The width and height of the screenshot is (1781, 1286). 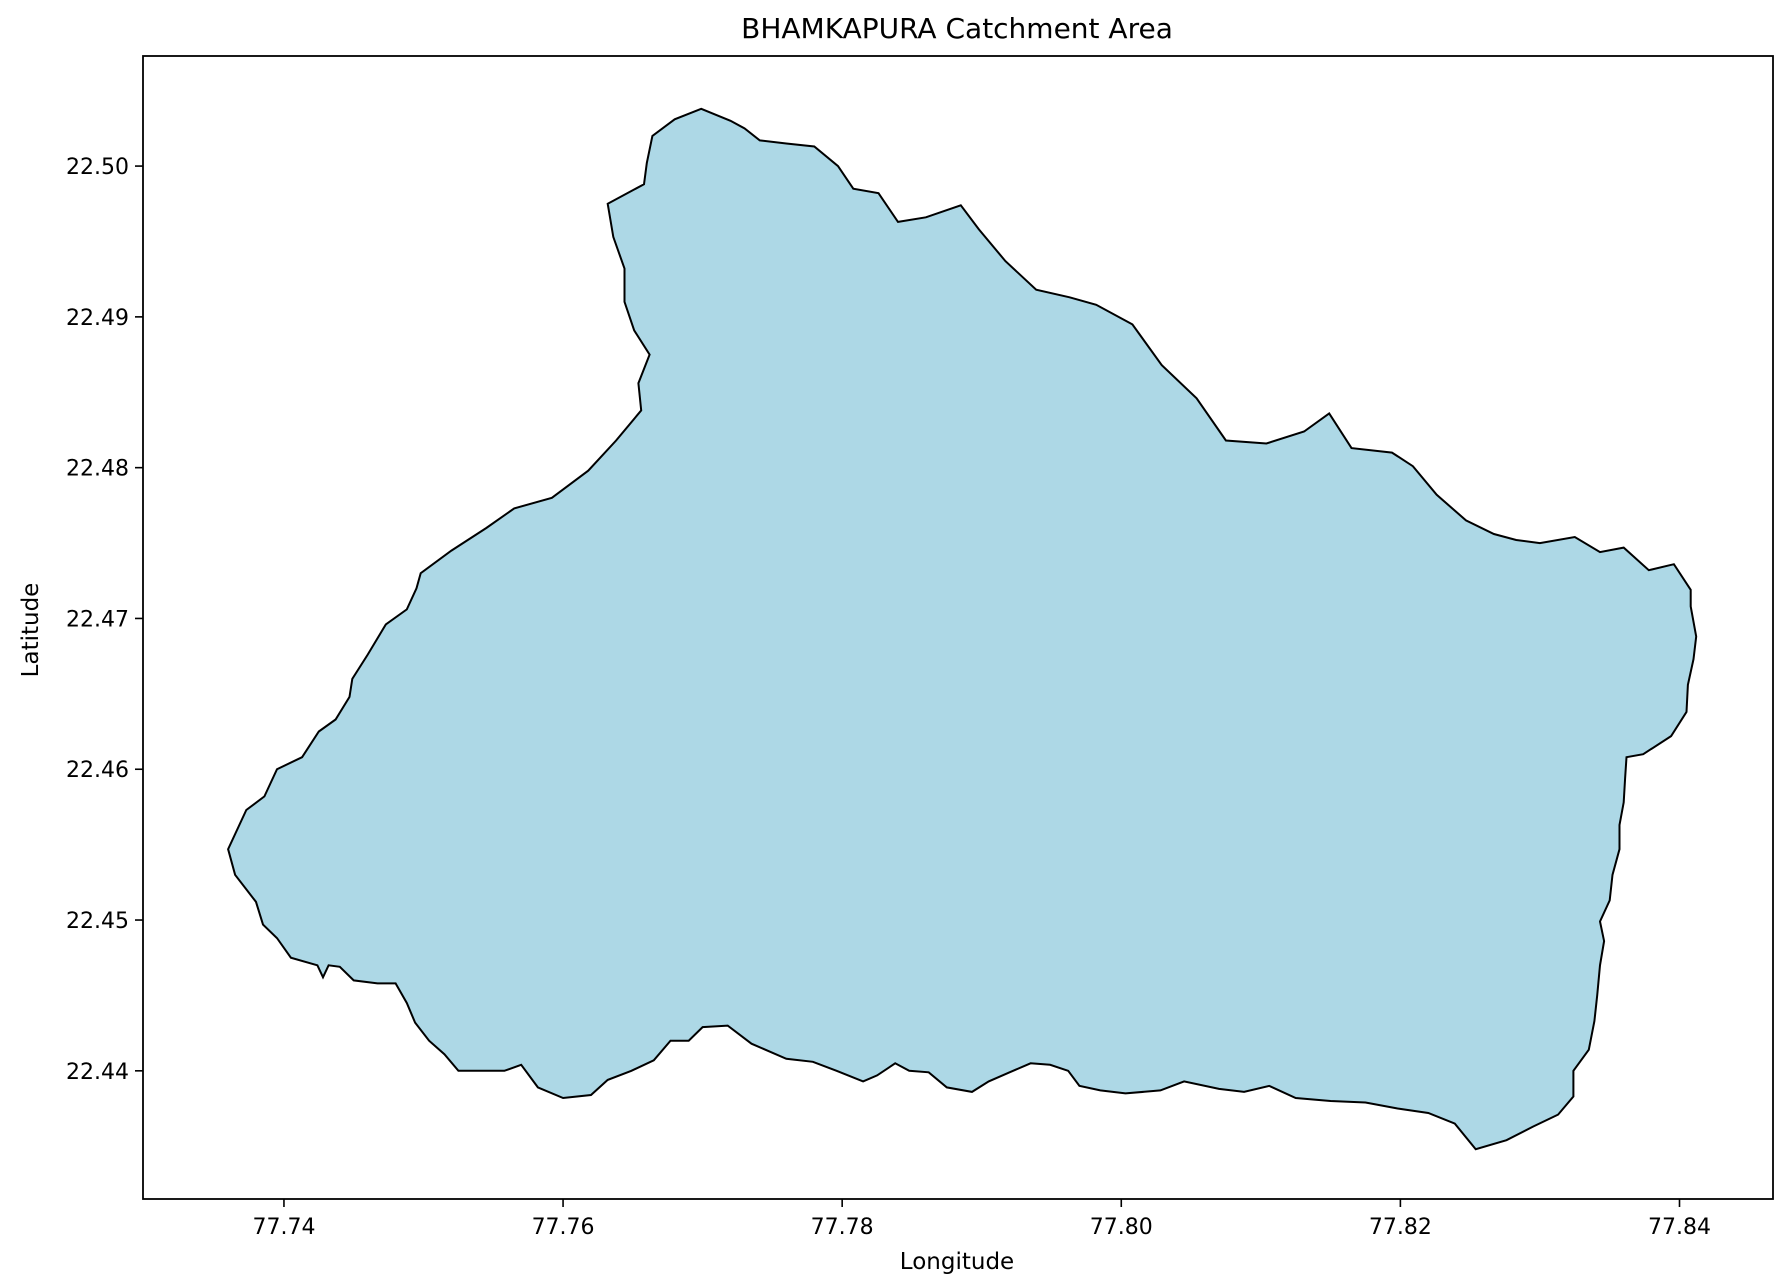 What do you see at coordinates (981, 1219) in the screenshot?
I see `x-axis: 77.74 77.76 77.78 77.80 77.82 77.84` at bounding box center [981, 1219].